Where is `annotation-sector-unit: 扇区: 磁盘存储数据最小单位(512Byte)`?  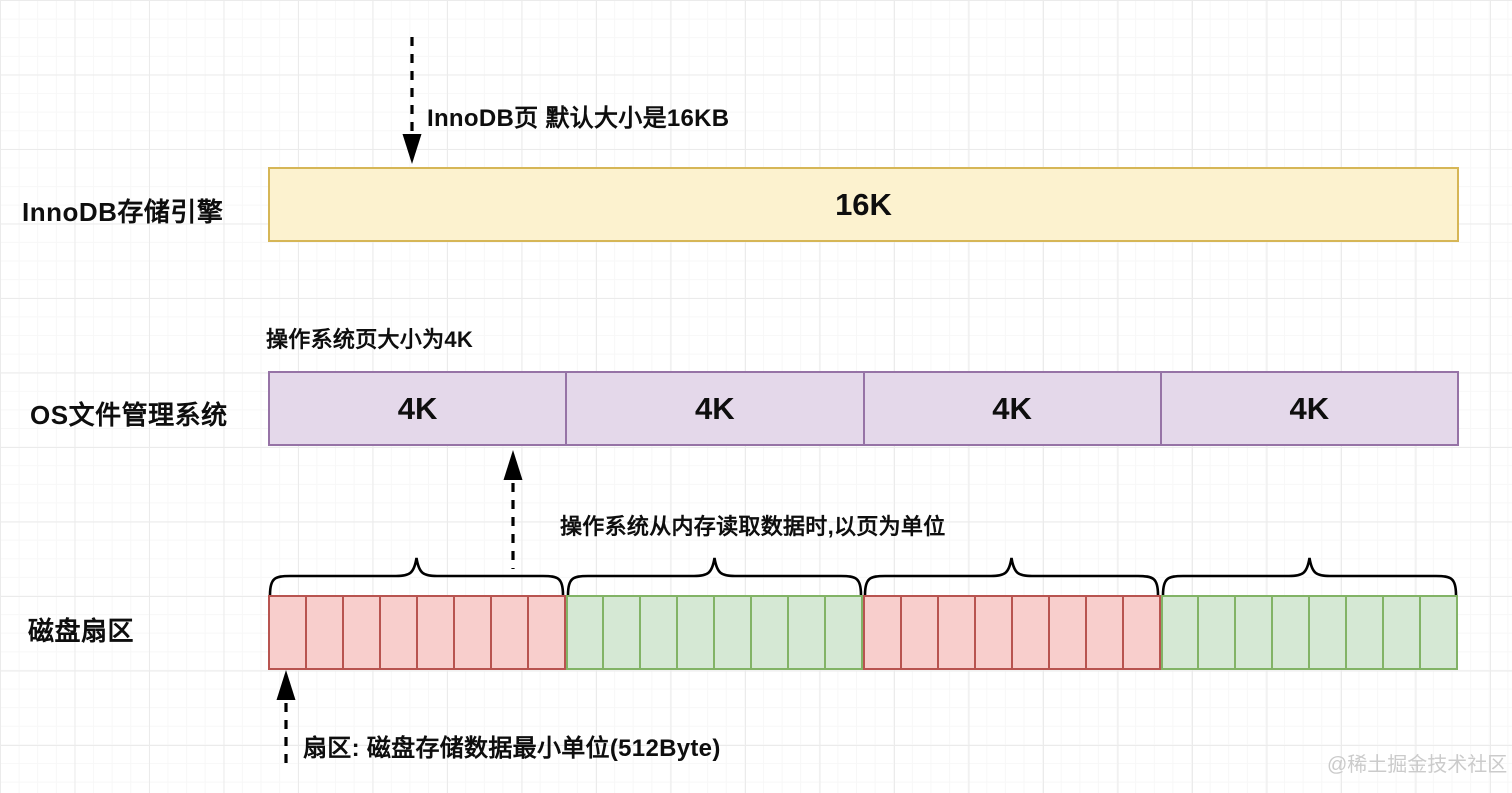
annotation-sector-unit: 扇区: 磁盘存储数据最小单位(512Byte) is located at coordinates (512, 748).